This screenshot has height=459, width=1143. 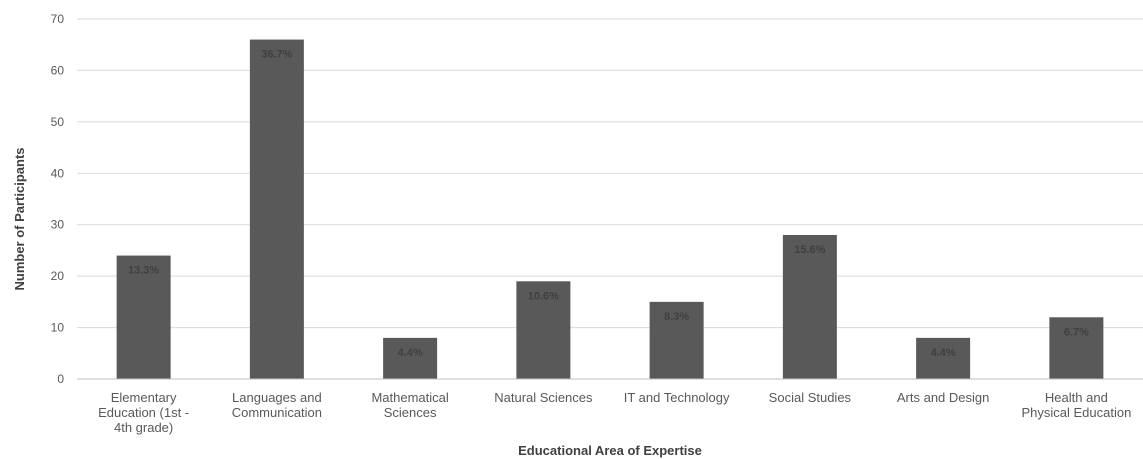 I want to click on y-tick-label: 10, so click(x=58, y=328).